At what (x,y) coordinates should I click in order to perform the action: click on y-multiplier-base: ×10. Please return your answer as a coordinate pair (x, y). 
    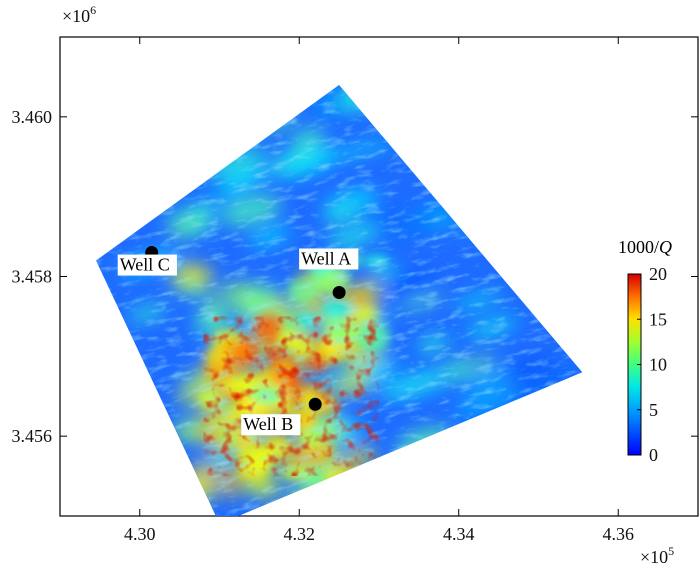
    Looking at the image, I should click on (76, 16).